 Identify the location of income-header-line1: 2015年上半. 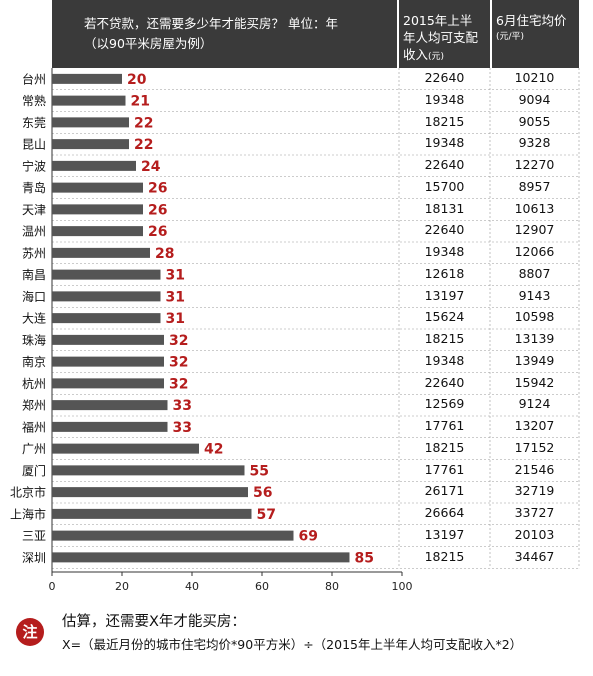
(438, 20).